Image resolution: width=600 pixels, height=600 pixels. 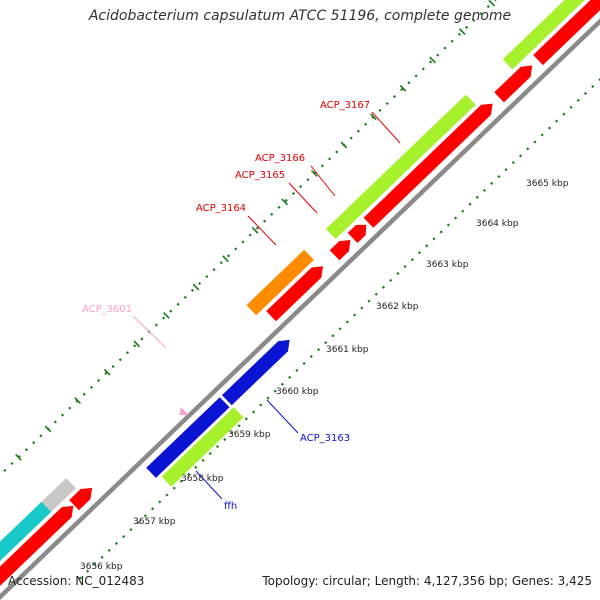 What do you see at coordinates (184, 410) in the screenshot?
I see `gene-pink-marker` at bounding box center [184, 410].